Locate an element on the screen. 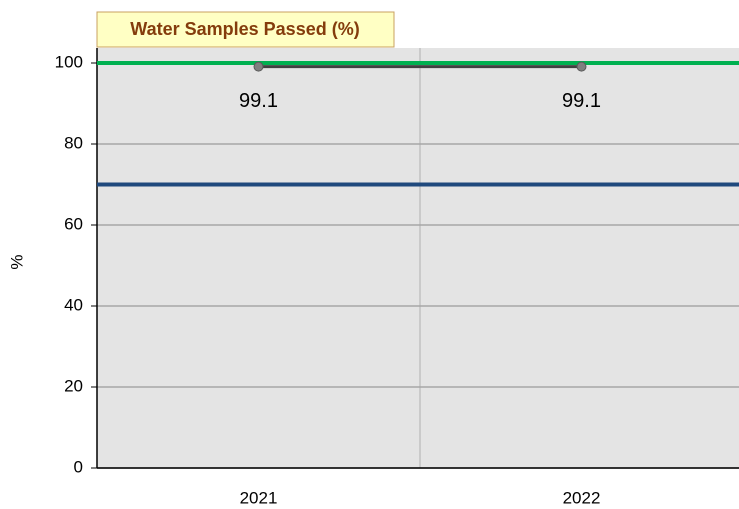 The width and height of the screenshot is (739, 509). y-tick-label: 100 is located at coordinates (69, 61).